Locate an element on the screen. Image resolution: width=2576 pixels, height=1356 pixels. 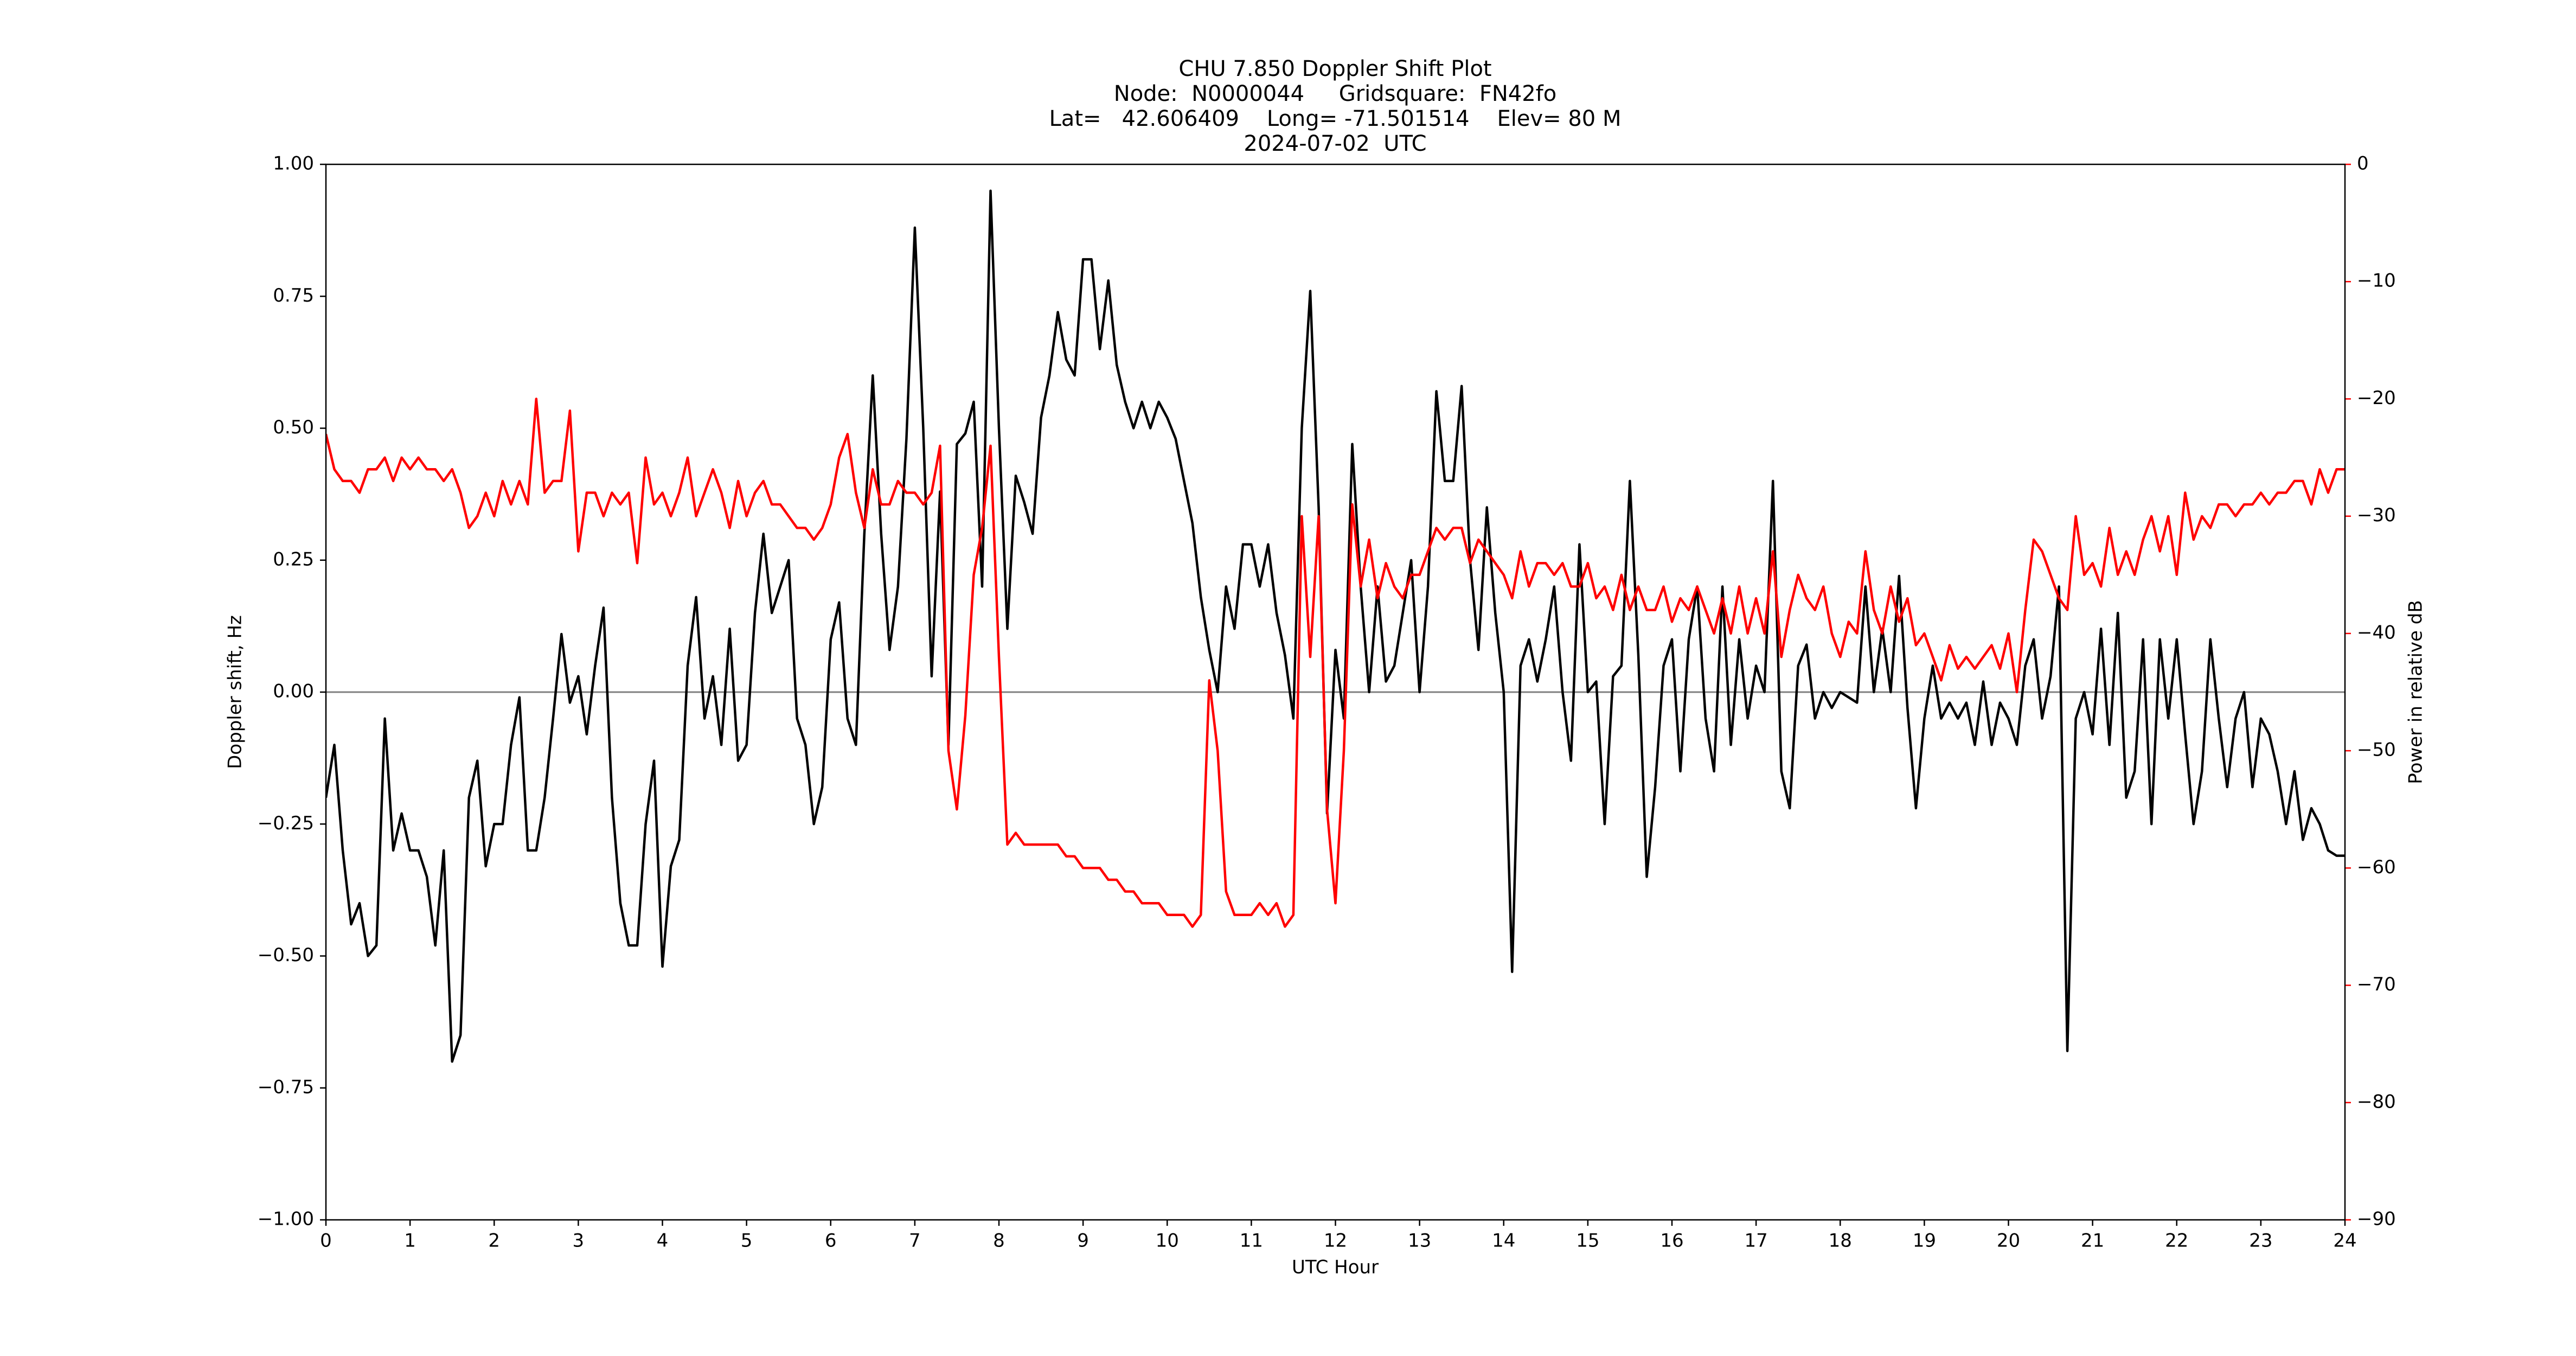
x-tick-label: 10 is located at coordinates (1167, 1241).